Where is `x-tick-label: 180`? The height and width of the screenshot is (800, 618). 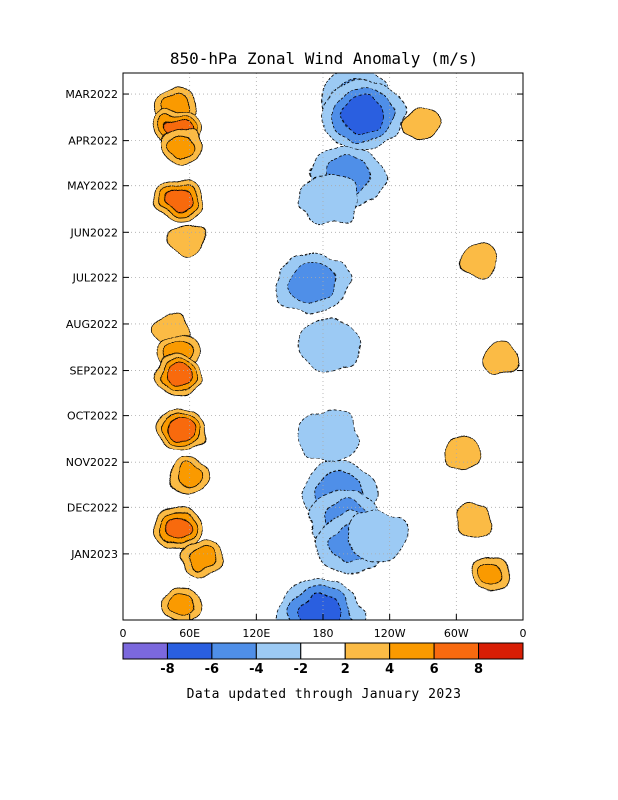 x-tick-label: 180 is located at coordinates (323, 633).